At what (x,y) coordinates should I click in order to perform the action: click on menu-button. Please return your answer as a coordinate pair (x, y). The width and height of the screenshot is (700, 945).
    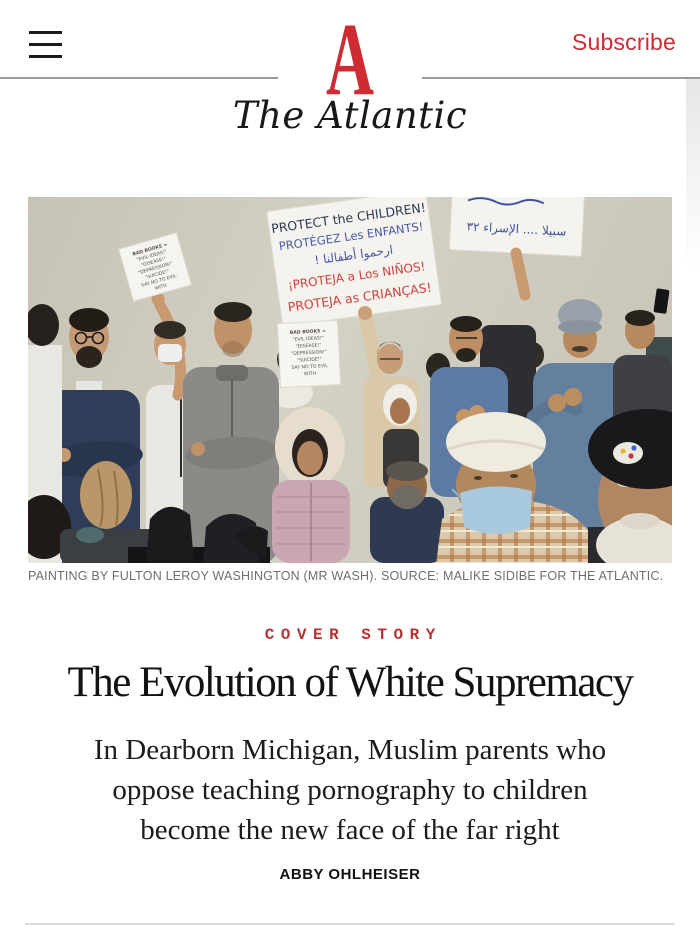
    Looking at the image, I should click on (48, 43).